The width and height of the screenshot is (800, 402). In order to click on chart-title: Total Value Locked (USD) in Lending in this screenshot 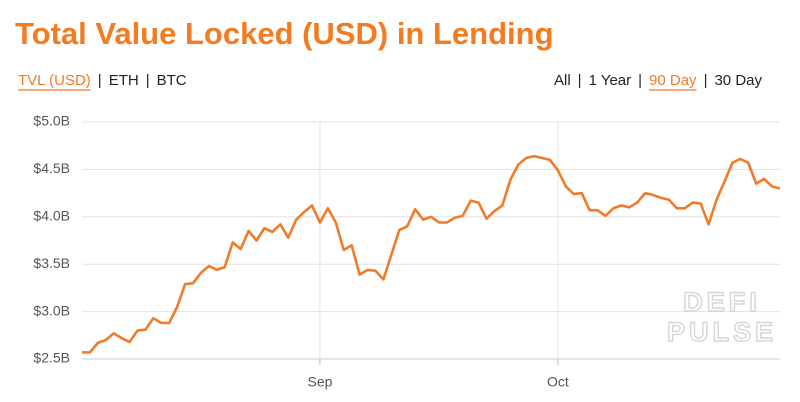, I will do `click(284, 33)`.